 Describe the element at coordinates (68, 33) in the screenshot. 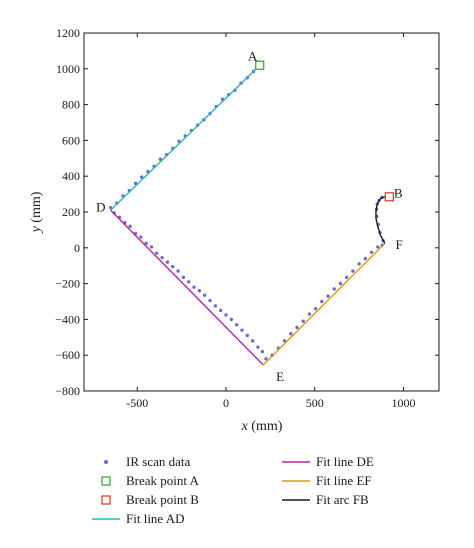

I see `y-tick-label: 1200` at that location.